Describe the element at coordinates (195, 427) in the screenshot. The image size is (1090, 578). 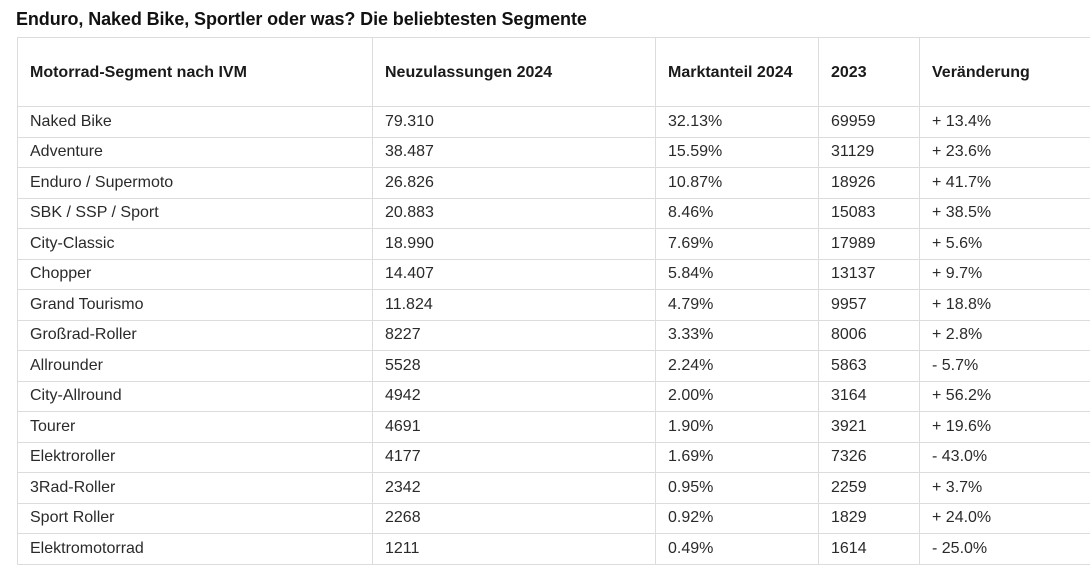
I see `segment-cell: Tourer` at that location.